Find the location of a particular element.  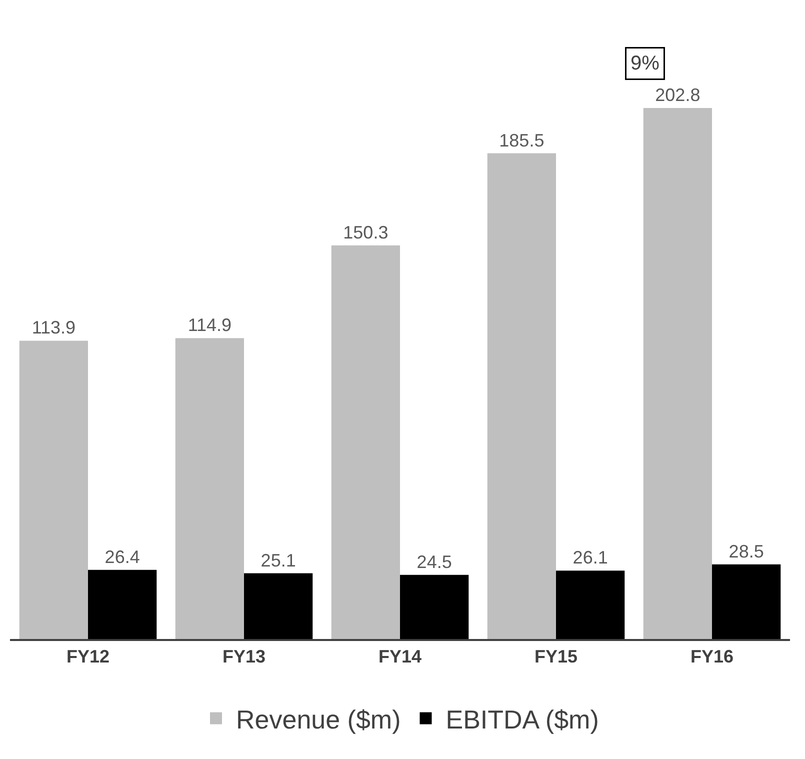

x-tick-label: FY13 is located at coordinates (244, 656).